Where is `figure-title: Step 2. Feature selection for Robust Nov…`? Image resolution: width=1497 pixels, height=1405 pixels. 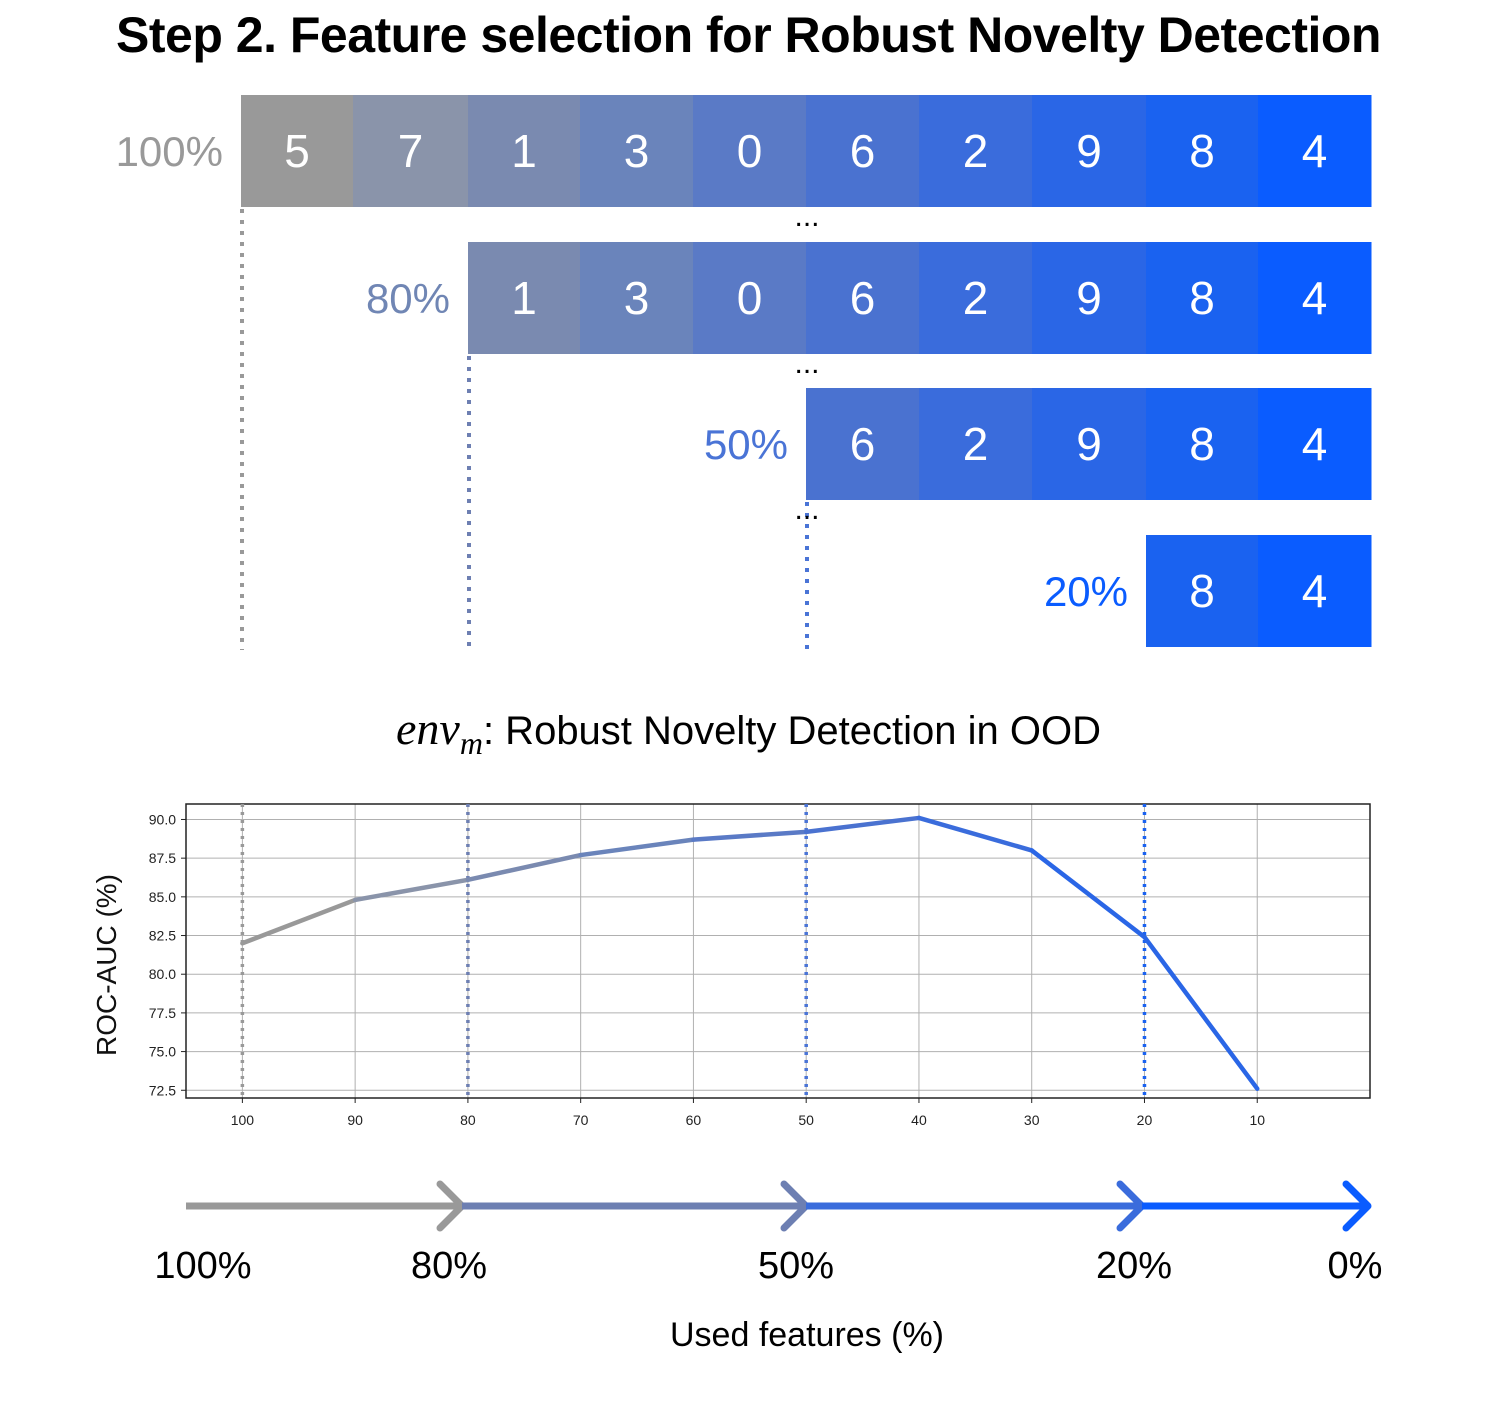 figure-title: Step 2. Feature selection for Robust Nov… is located at coordinates (748, 35).